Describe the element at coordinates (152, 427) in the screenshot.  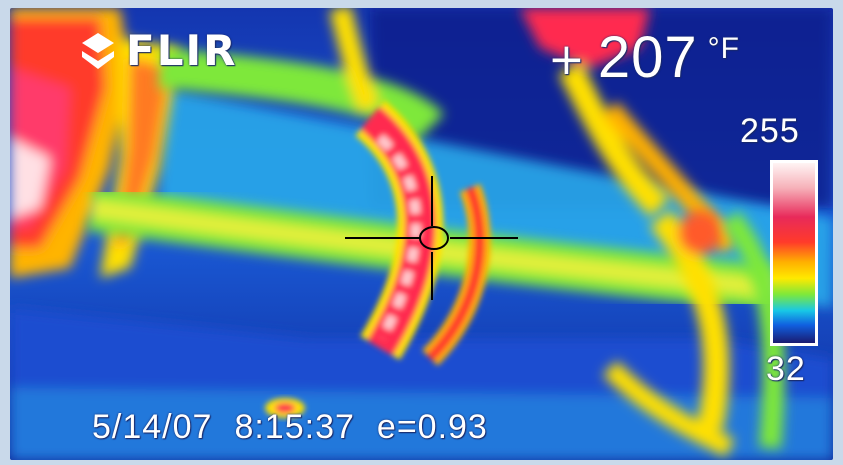
I see `capture-date: 5/14/07` at that location.